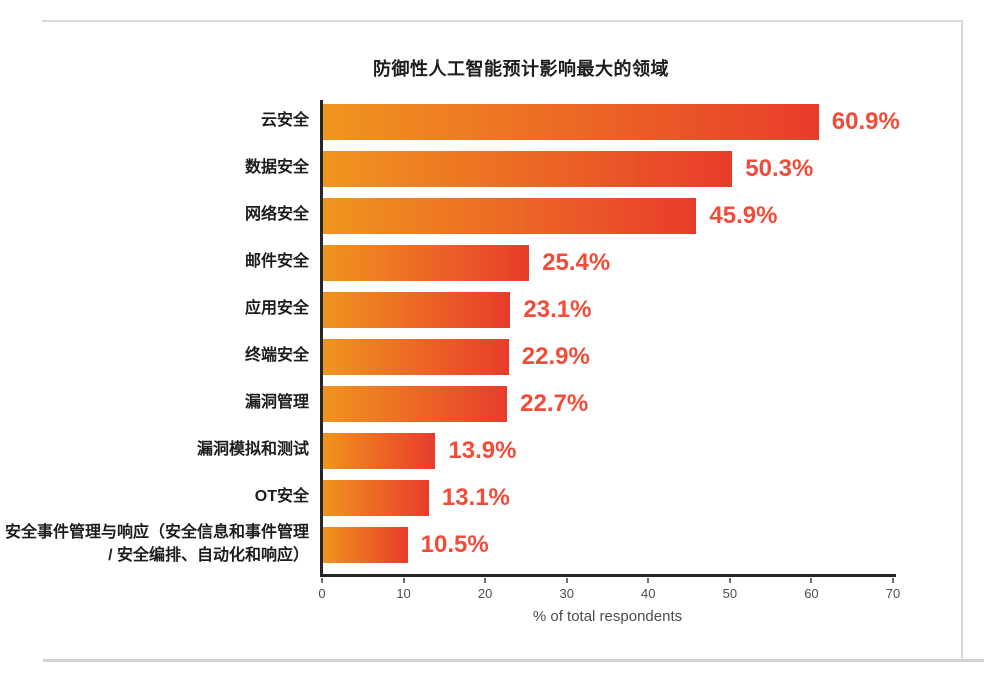  I want to click on category-label: 云安全, so click(284, 121).